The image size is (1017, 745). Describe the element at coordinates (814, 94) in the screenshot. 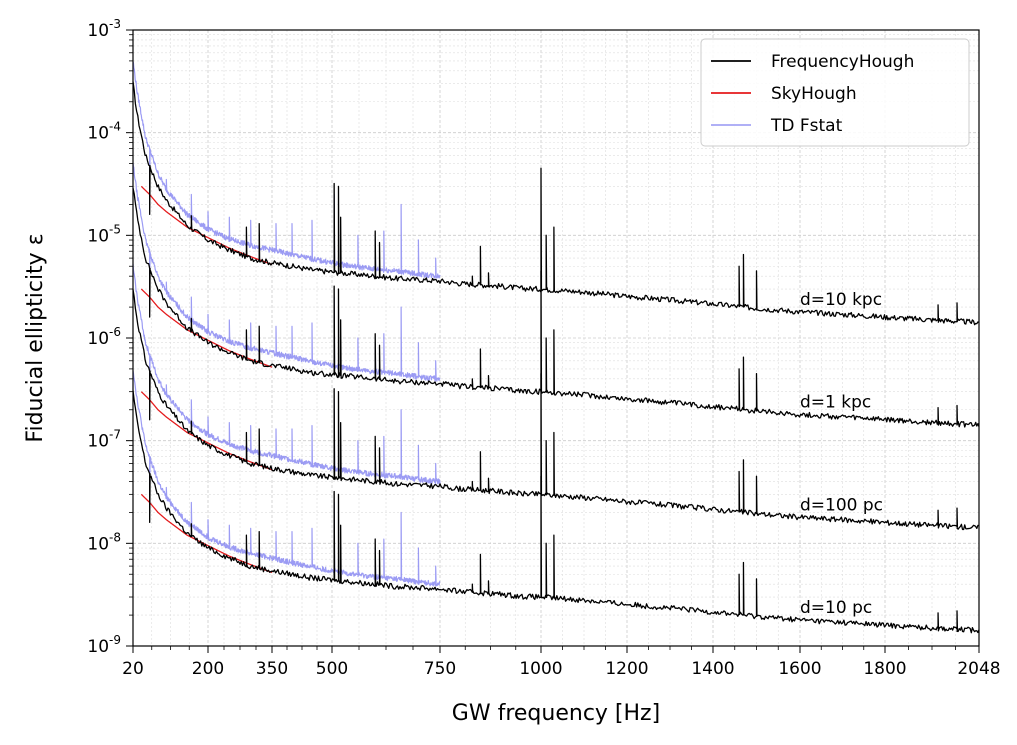

I see `legend-label: SkyHough` at that location.